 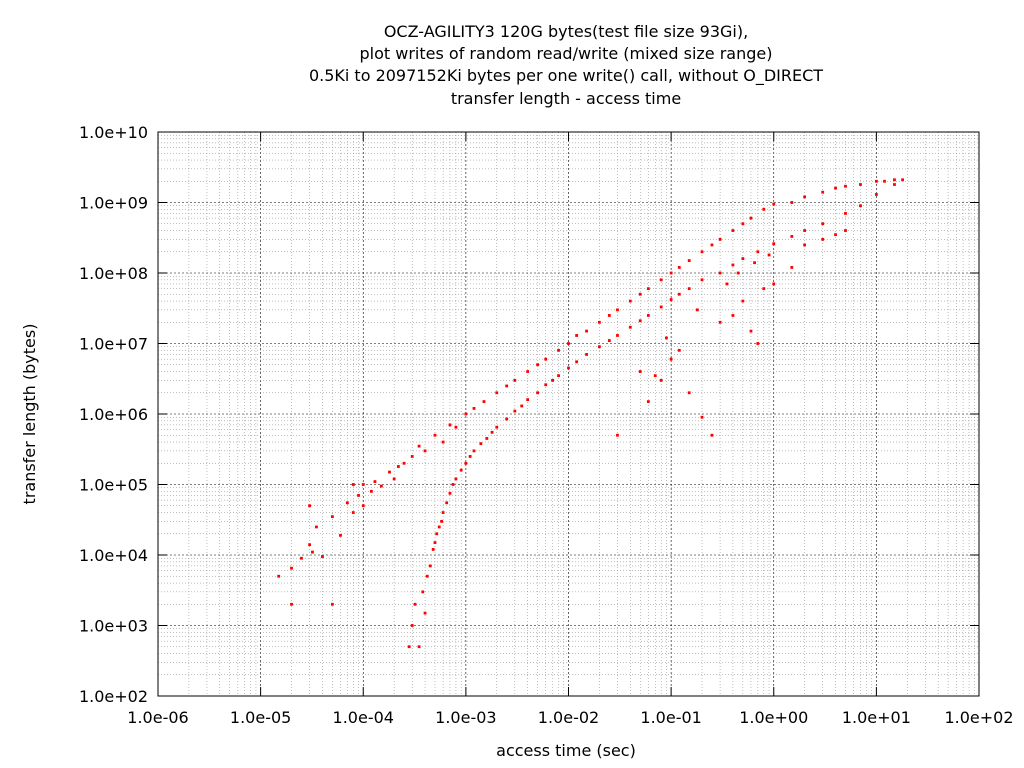 I want to click on y-axis-label: transfer length (bytes), so click(x=29, y=414).